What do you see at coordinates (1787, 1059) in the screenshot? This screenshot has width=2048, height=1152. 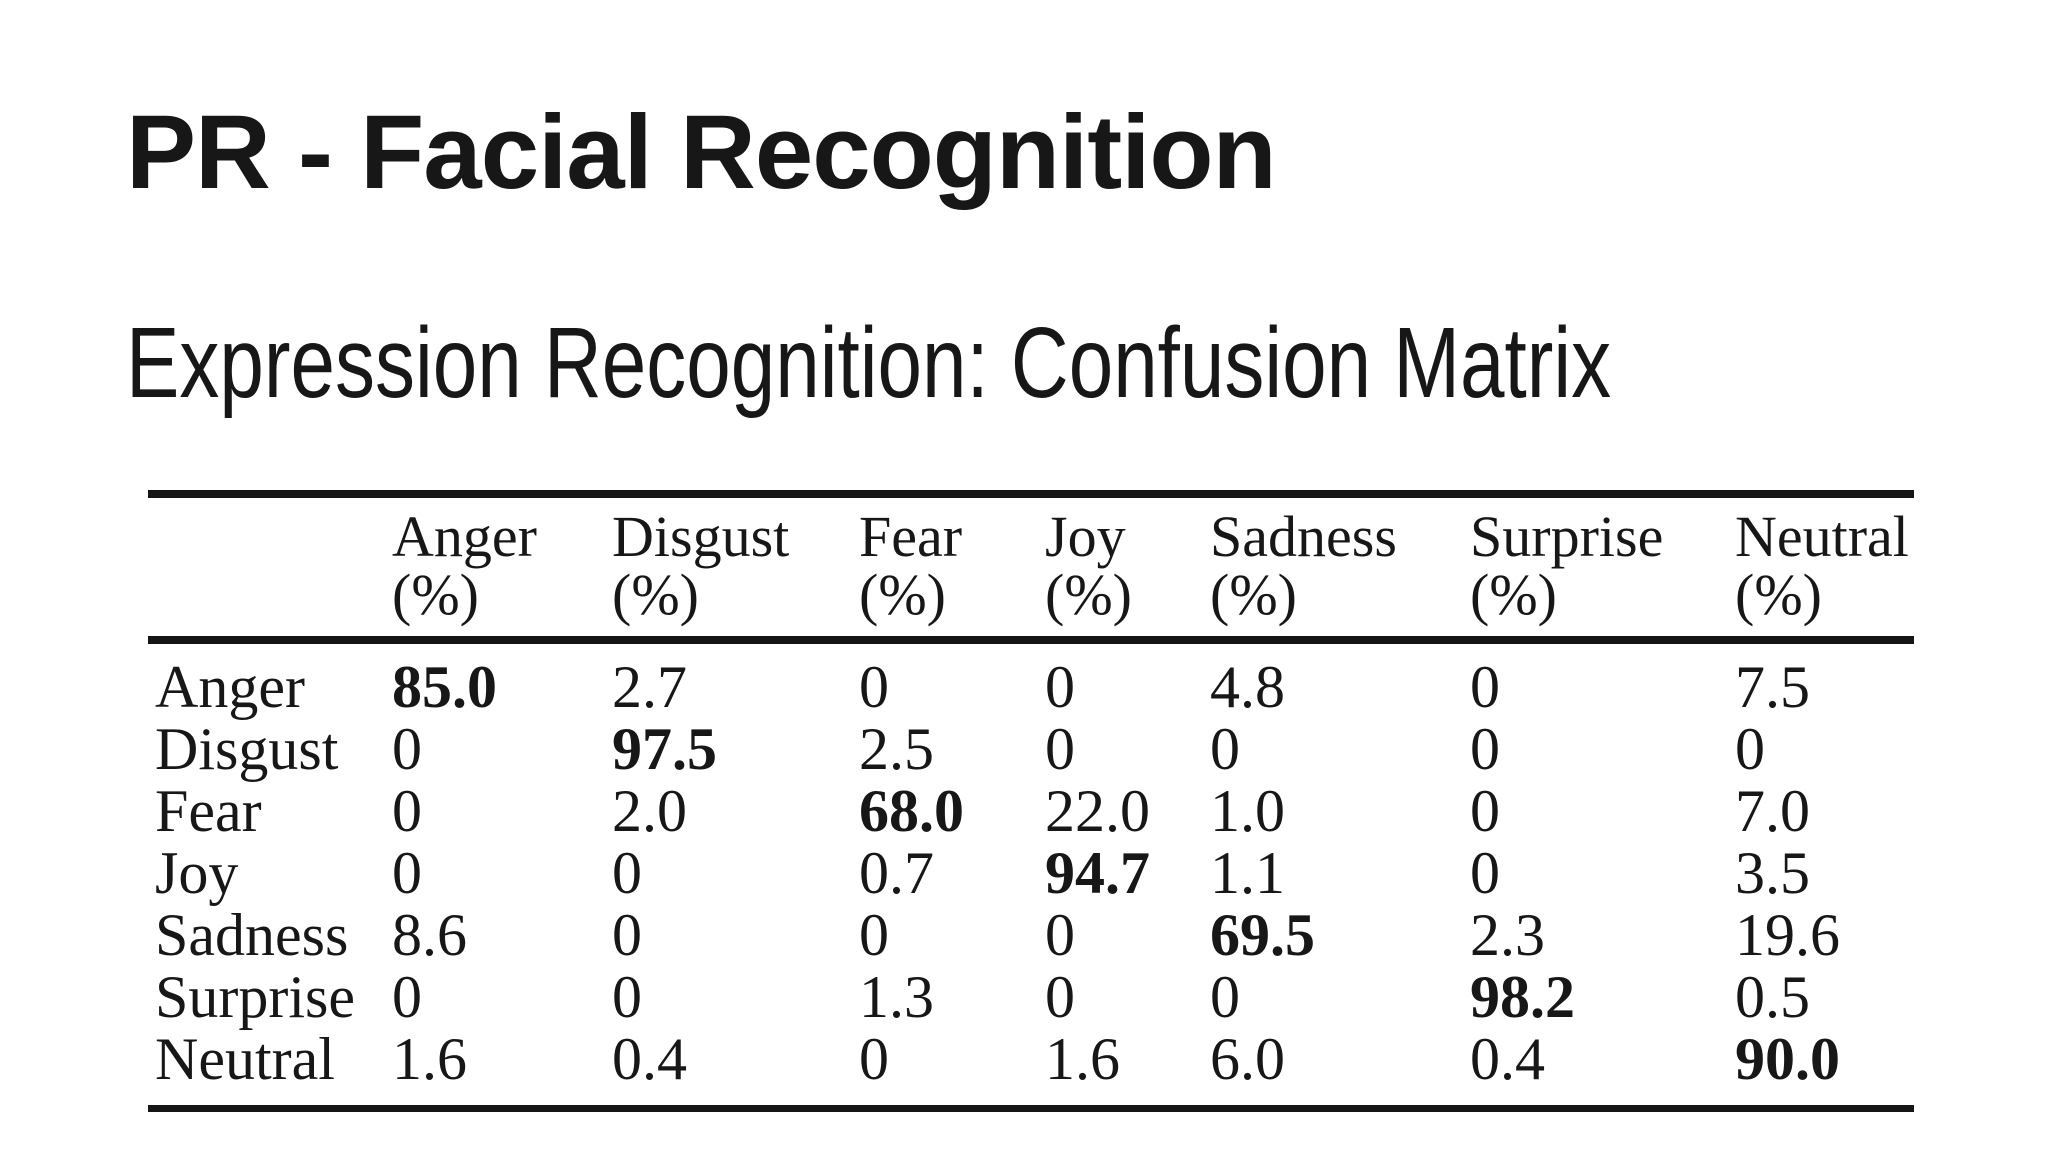 I see `matrix-cell: 90.0` at bounding box center [1787, 1059].